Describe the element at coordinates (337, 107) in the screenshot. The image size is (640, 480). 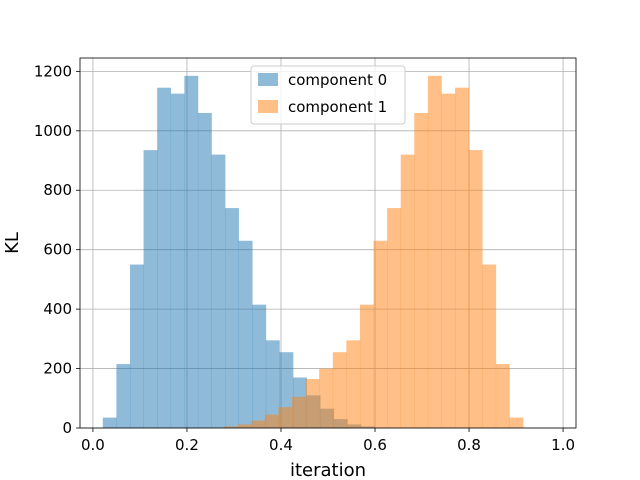
I see `legend-label-component-1: component 1` at that location.